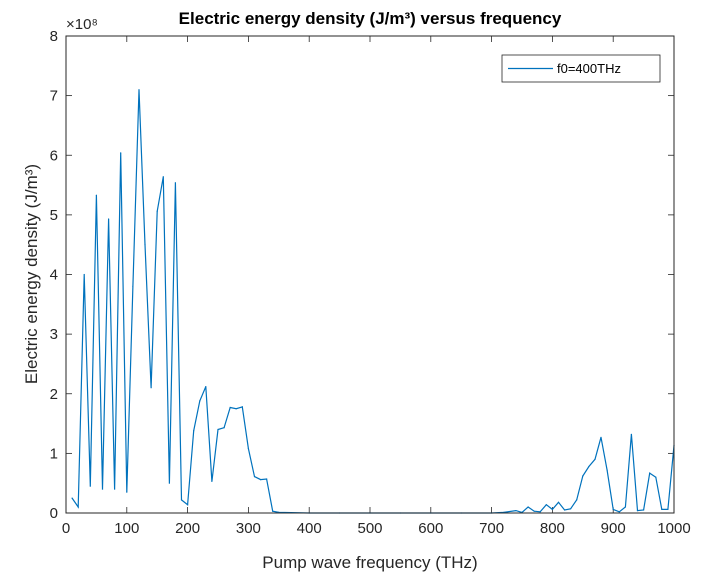 The image size is (715, 579). I want to click on x-tick-label: 700, so click(491, 528).